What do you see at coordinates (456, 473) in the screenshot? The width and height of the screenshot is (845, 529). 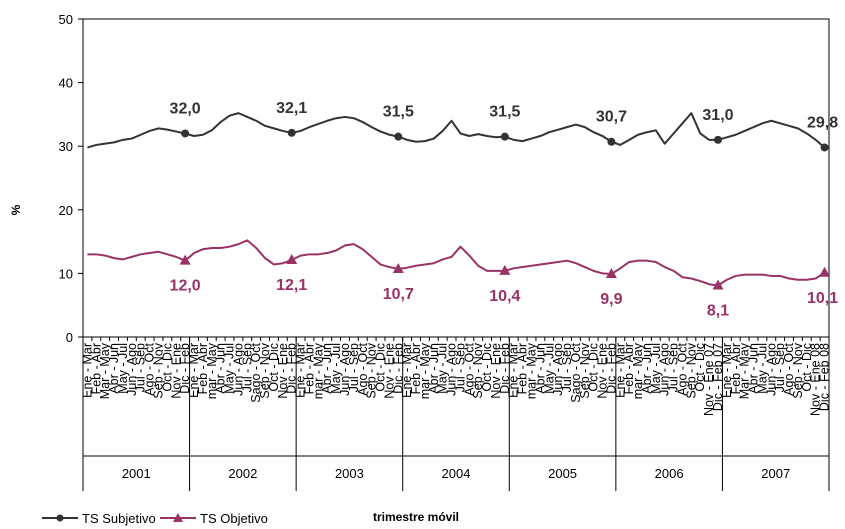 I see `year-label: 2004` at bounding box center [456, 473].